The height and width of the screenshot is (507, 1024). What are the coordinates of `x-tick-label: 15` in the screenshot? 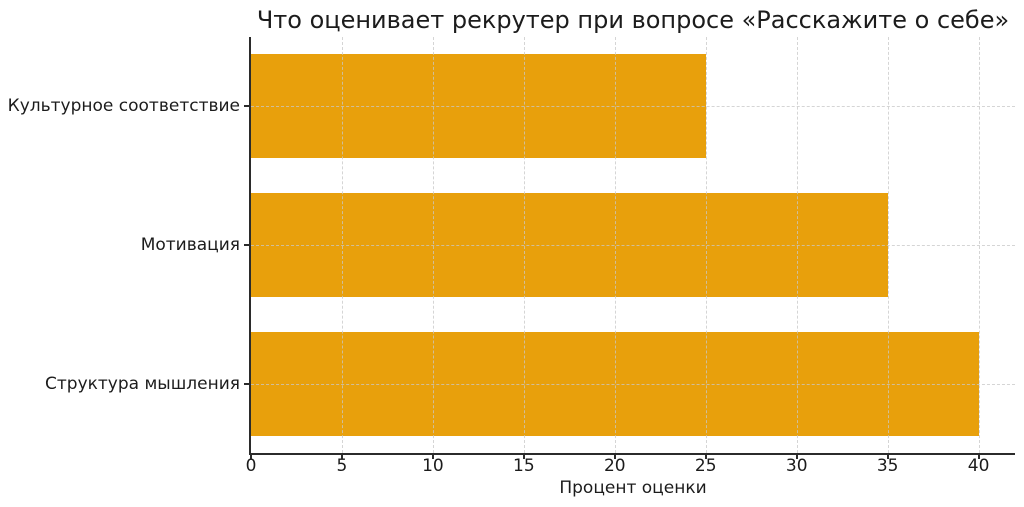 It's located at (524, 466).